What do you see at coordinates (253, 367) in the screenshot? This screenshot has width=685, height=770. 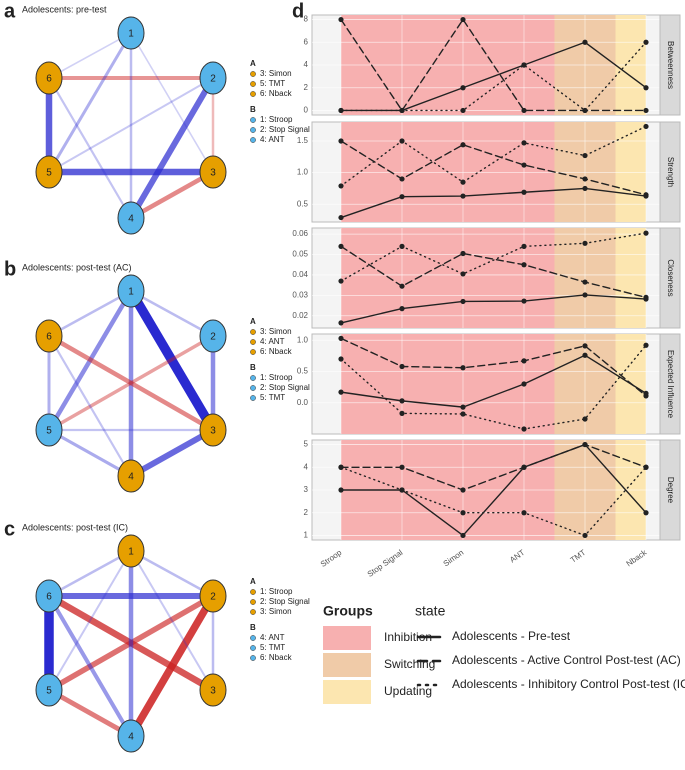 I see `legend-group-title: B` at bounding box center [253, 367].